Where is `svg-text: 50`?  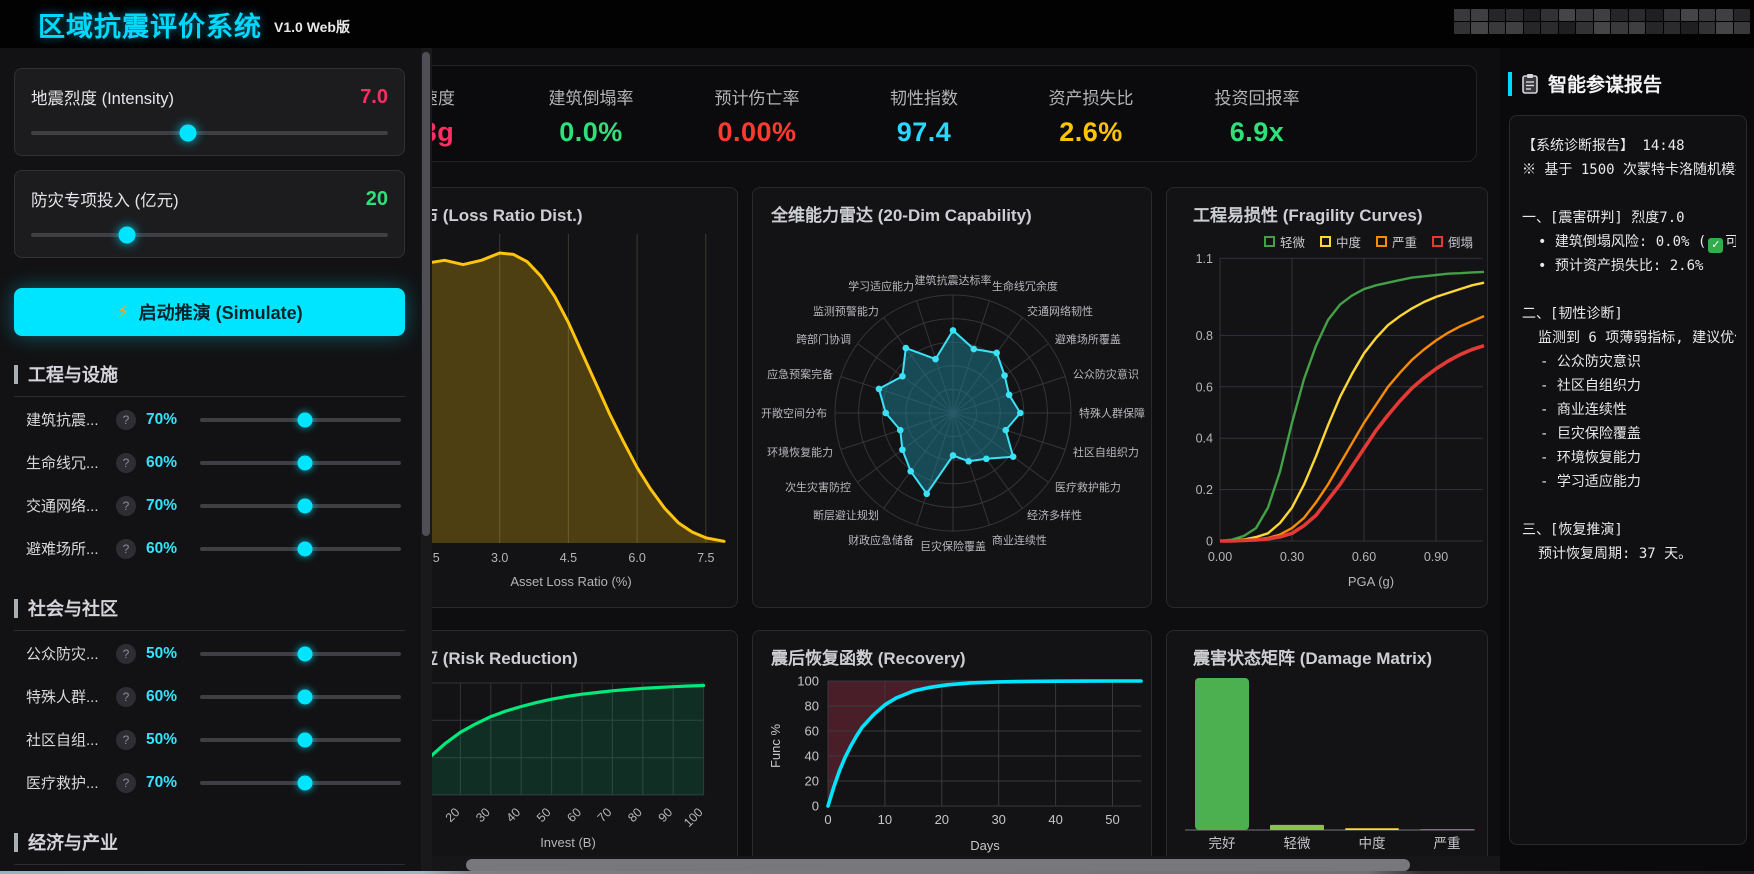
svg-text: 50 is located at coordinates (1112, 819).